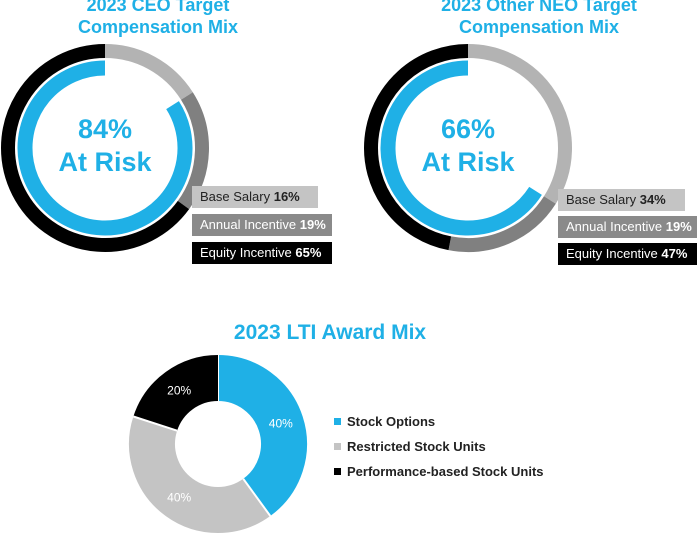 This screenshot has height=536, width=700. What do you see at coordinates (468, 162) in the screenshot?
I see `neo-risk-label: At Risk` at bounding box center [468, 162].